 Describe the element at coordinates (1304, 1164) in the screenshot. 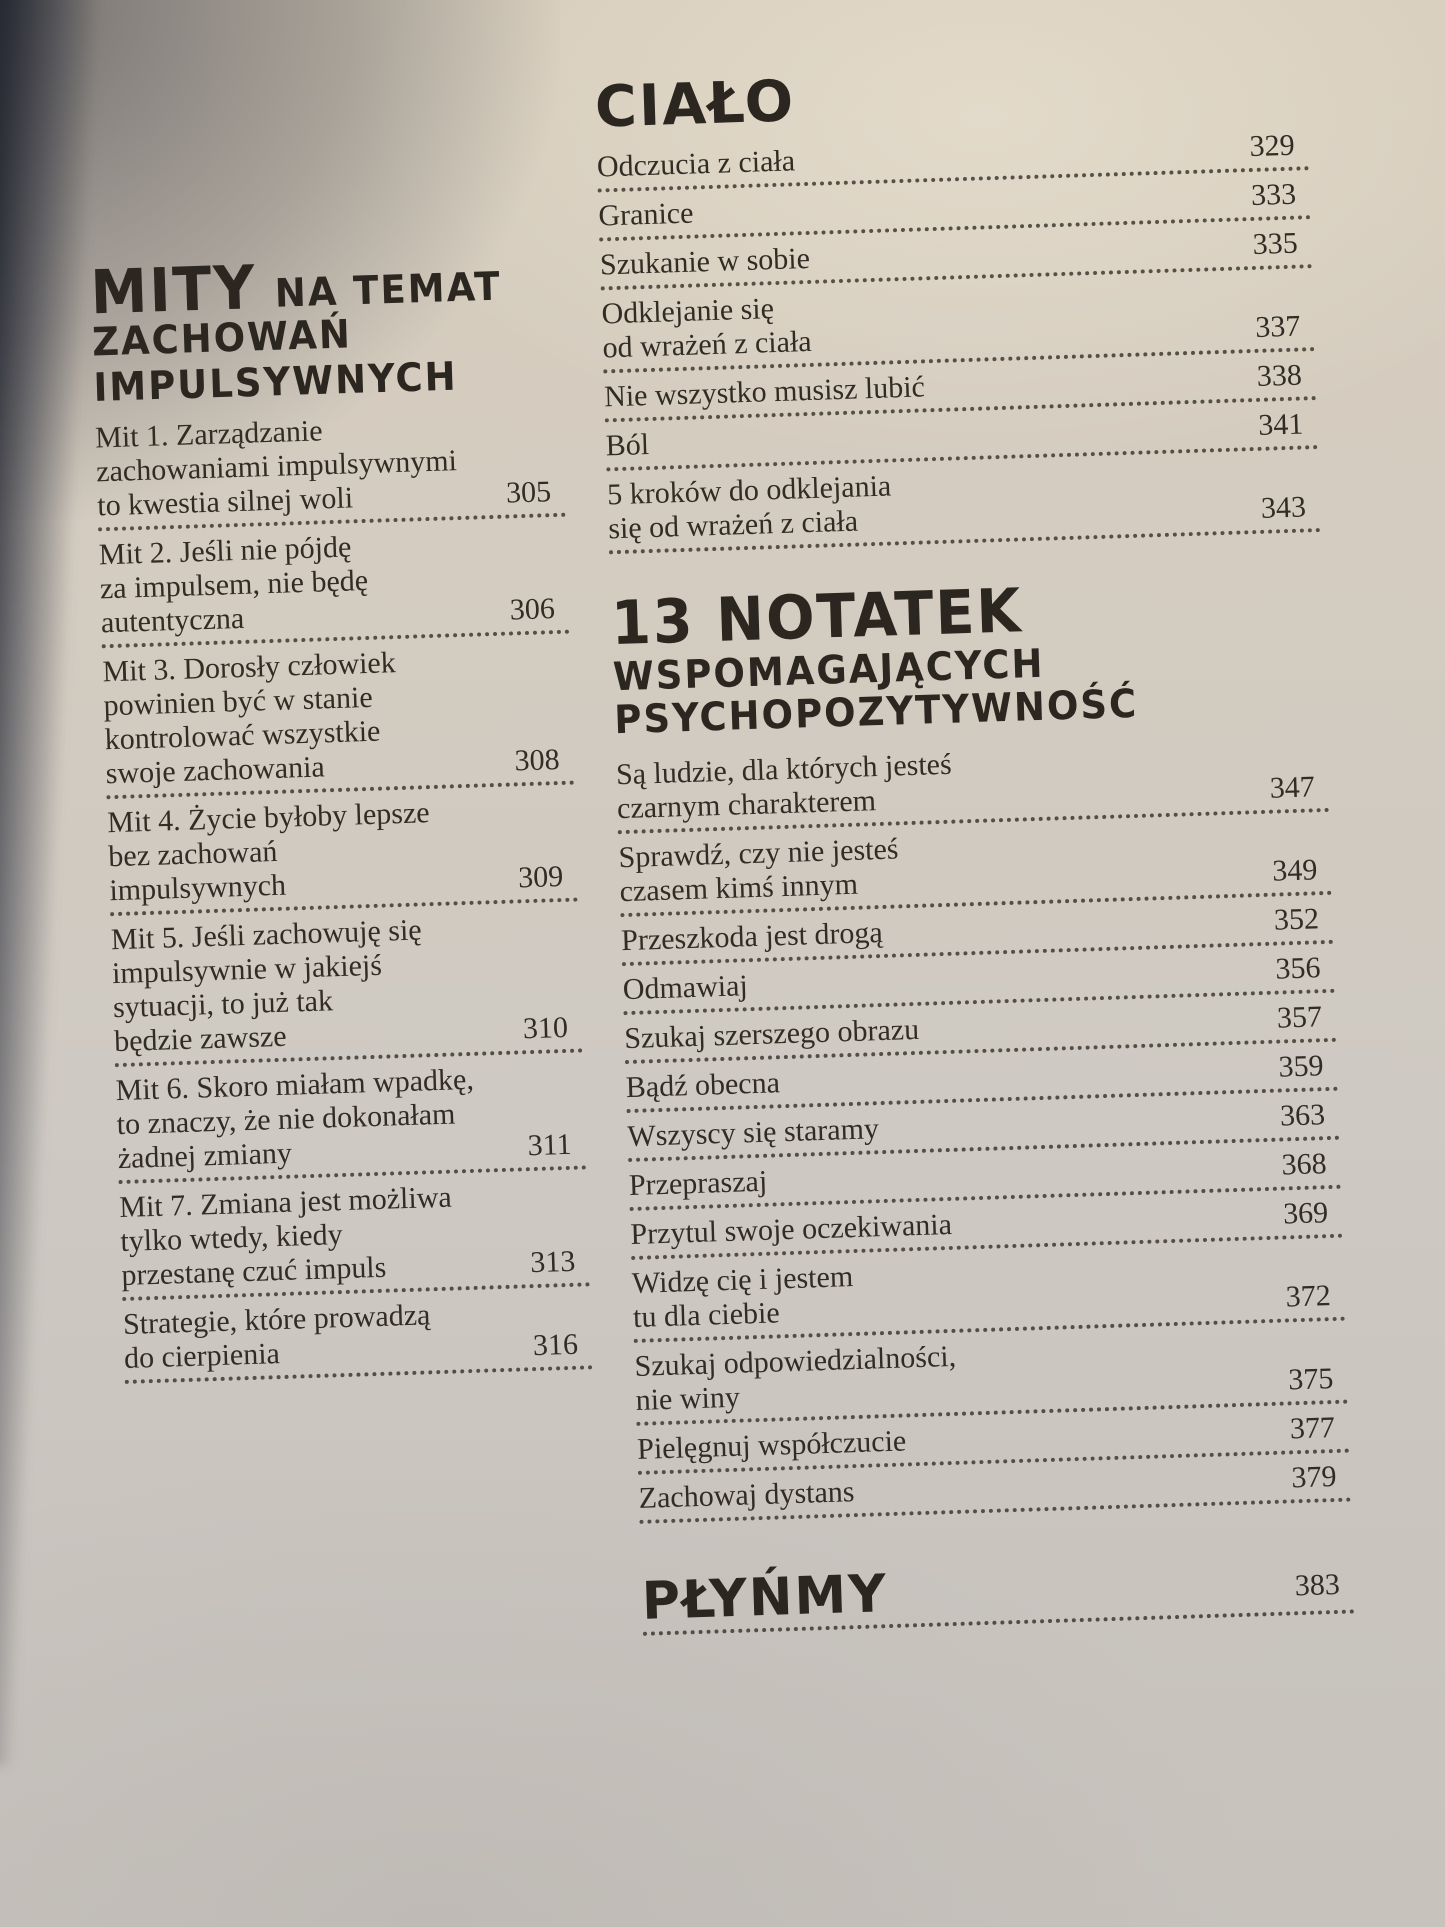

I see `toc-entry-page-number: 368` at that location.